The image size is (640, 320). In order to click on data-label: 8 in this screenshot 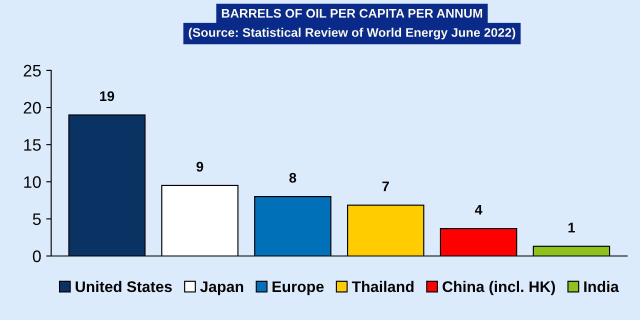, I will do `click(292, 177)`.